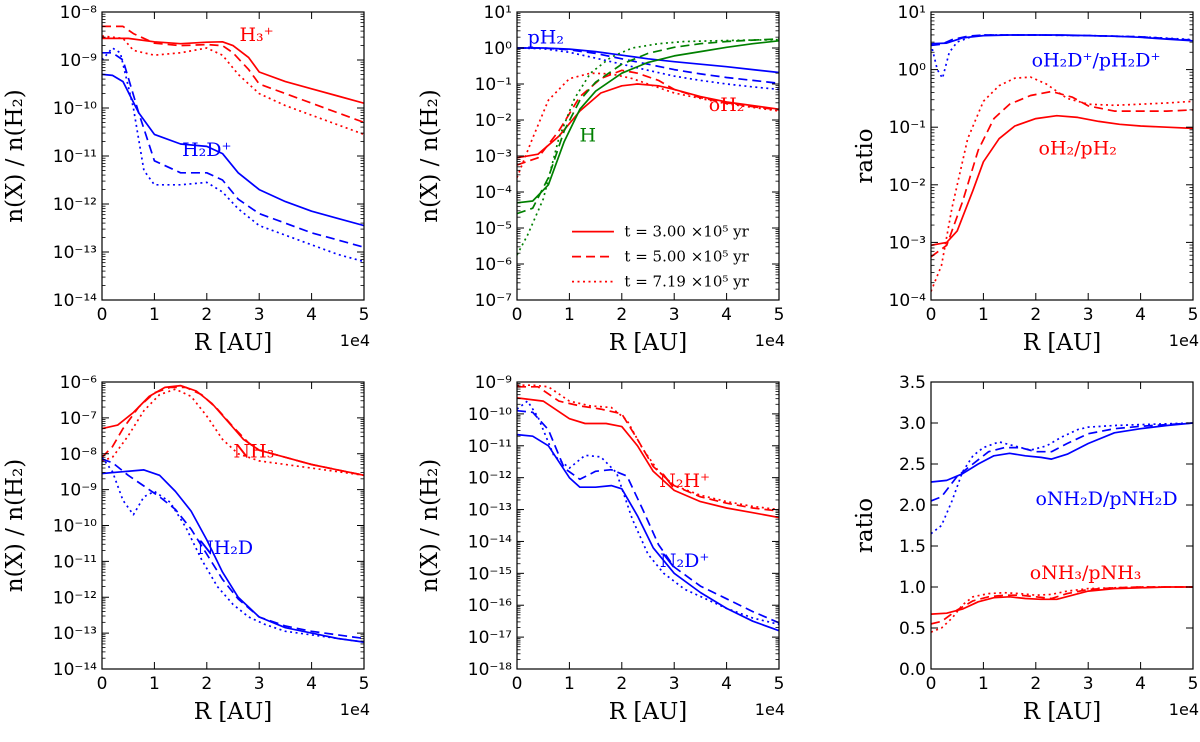 The height and width of the screenshot is (742, 1200). What do you see at coordinates (912, 670) in the screenshot?
I see `y-tick-label: 0.0` at bounding box center [912, 670].